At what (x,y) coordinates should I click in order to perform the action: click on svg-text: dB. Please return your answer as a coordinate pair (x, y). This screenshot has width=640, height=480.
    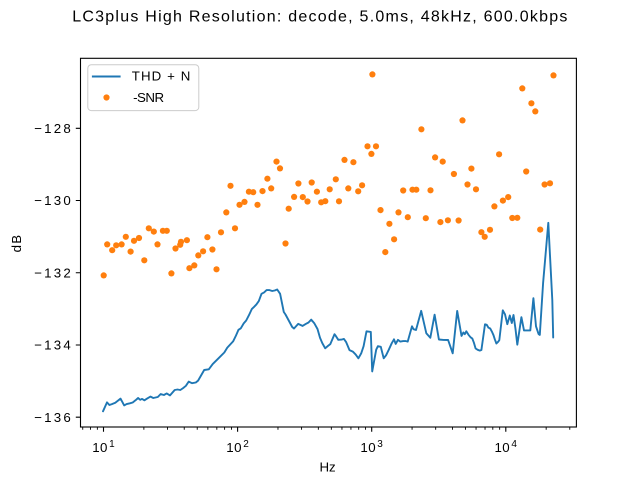
    Looking at the image, I should click on (16, 244).